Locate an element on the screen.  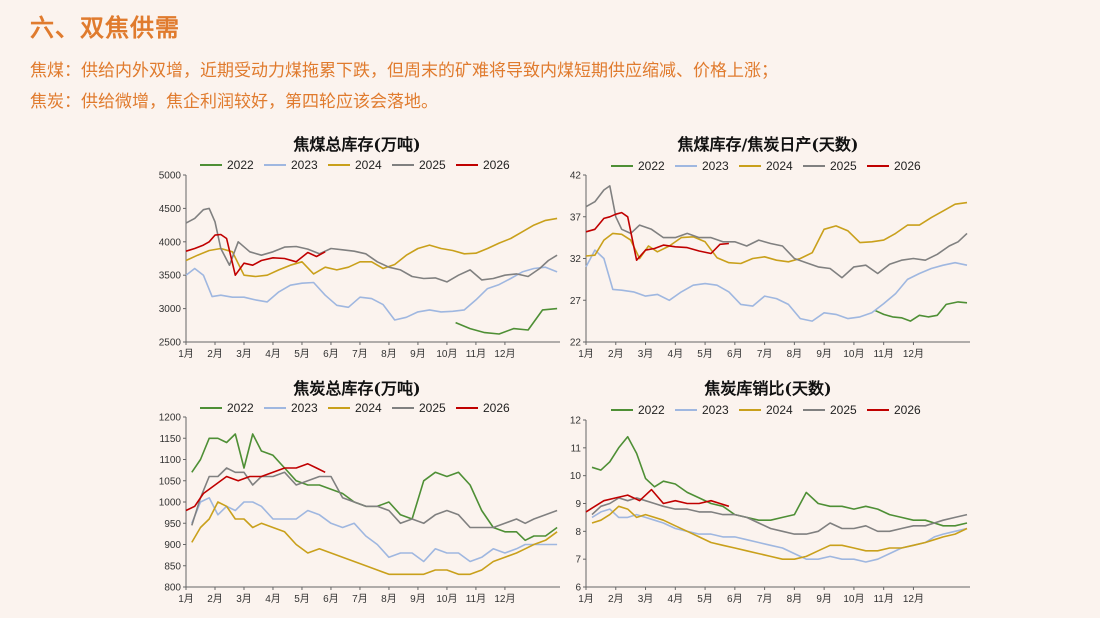
y-tick-label: 4000 is located at coordinates (170, 242).